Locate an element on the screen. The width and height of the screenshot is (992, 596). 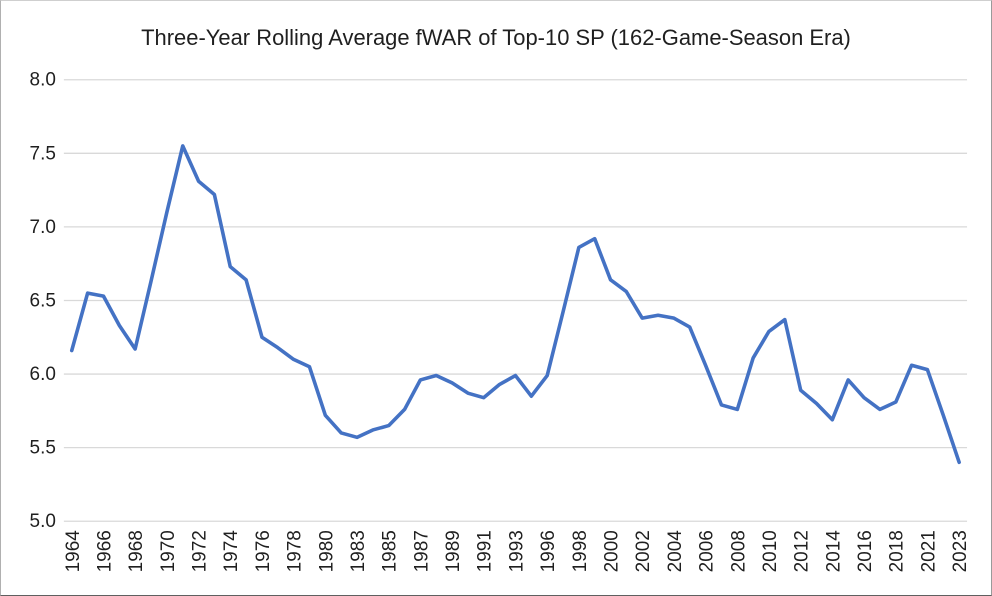
x-axis-tick-label: 1989 is located at coordinates (453, 551).